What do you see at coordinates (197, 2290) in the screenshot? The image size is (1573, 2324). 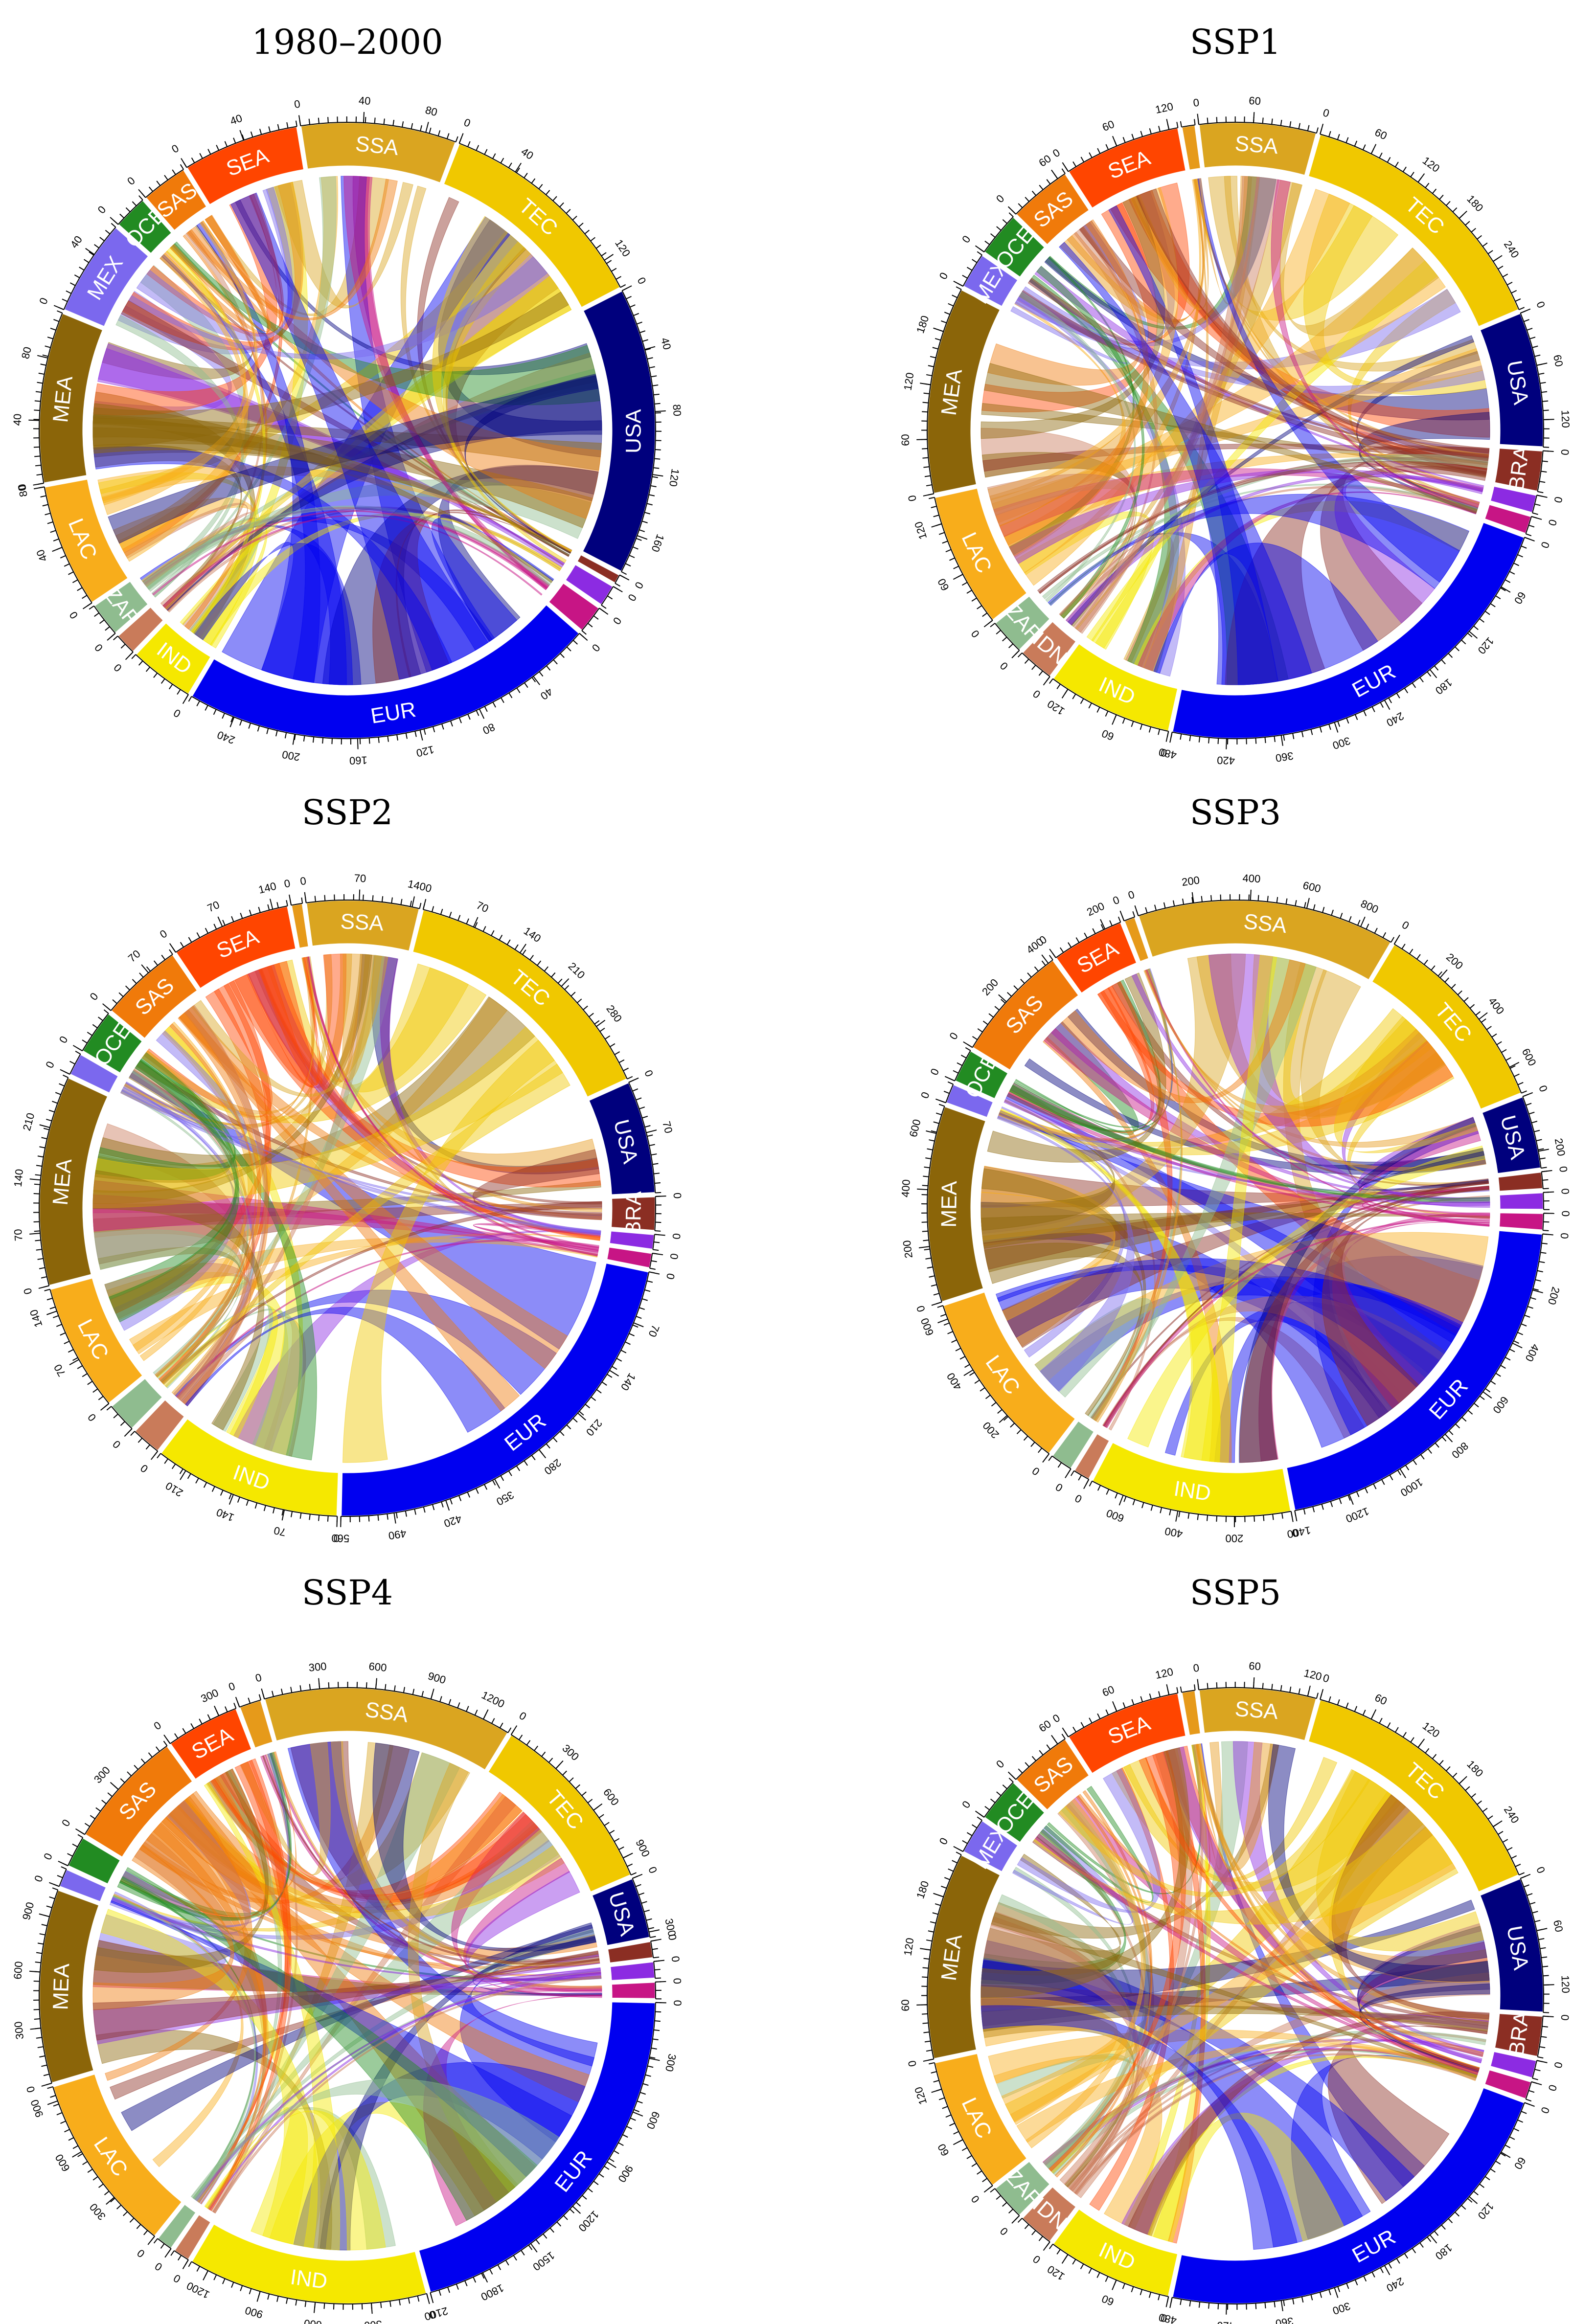 I see `tick-label: 1200` at bounding box center [197, 2290].